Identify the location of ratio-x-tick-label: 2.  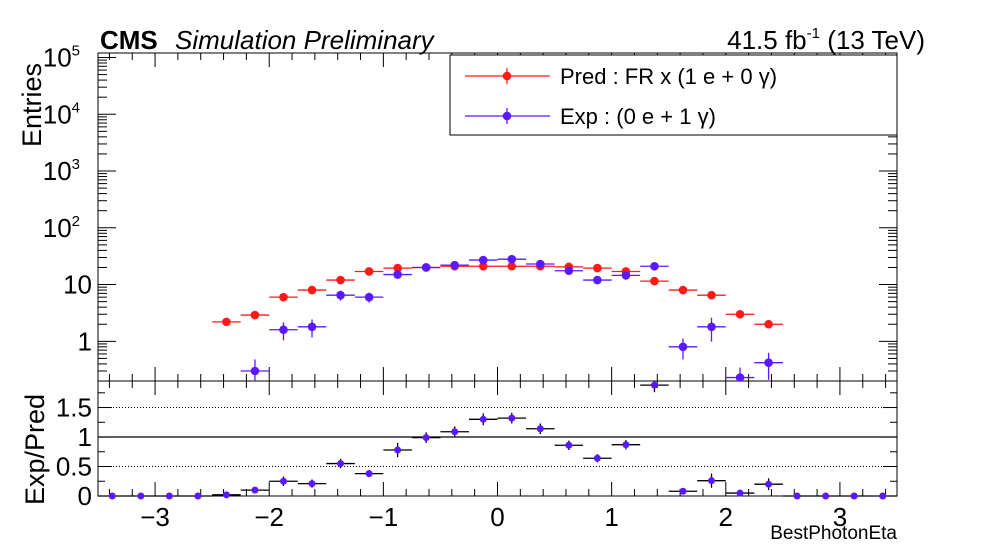
(726, 517).